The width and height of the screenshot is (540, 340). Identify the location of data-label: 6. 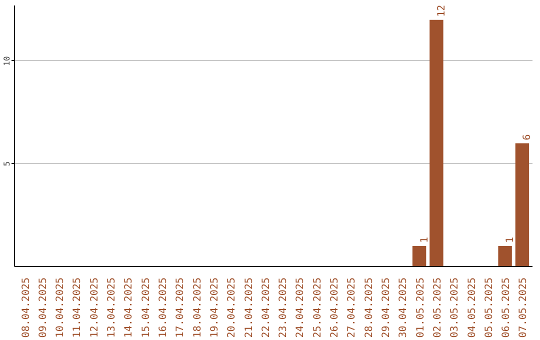
(528, 137).